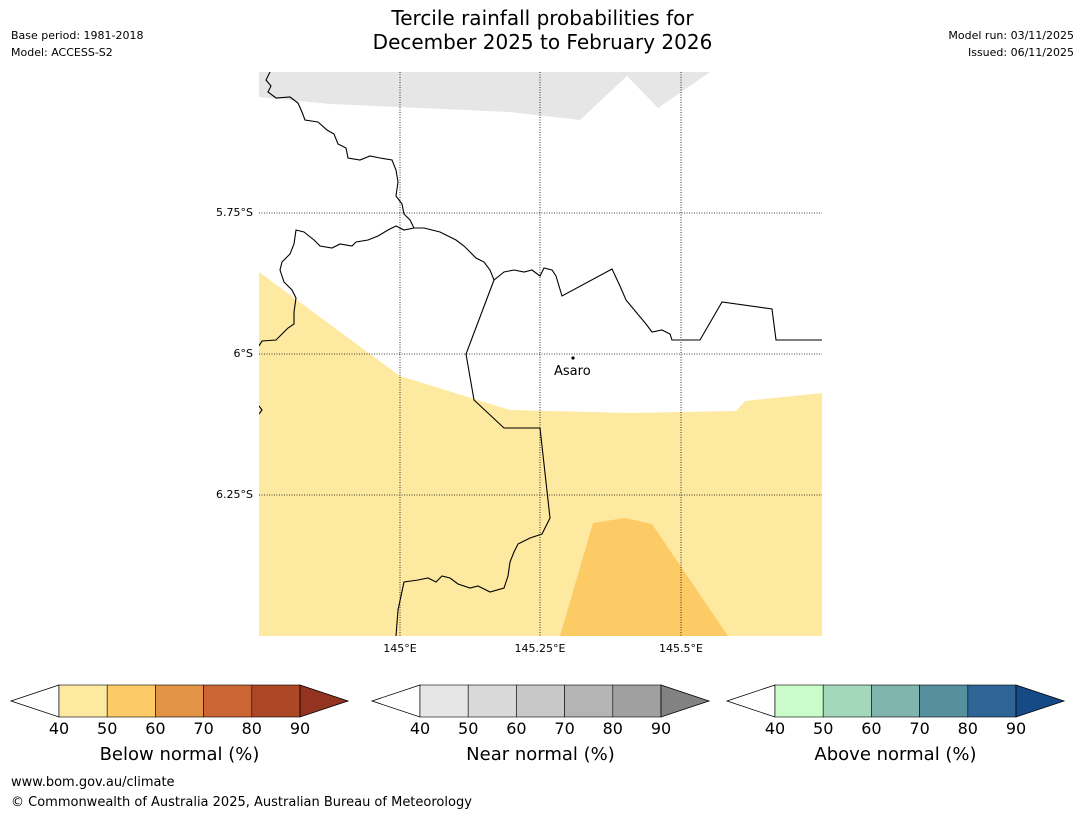 The height and width of the screenshot is (816, 1085). Describe the element at coordinates (473, 457) in the screenshot. I see `border-south` at that location.